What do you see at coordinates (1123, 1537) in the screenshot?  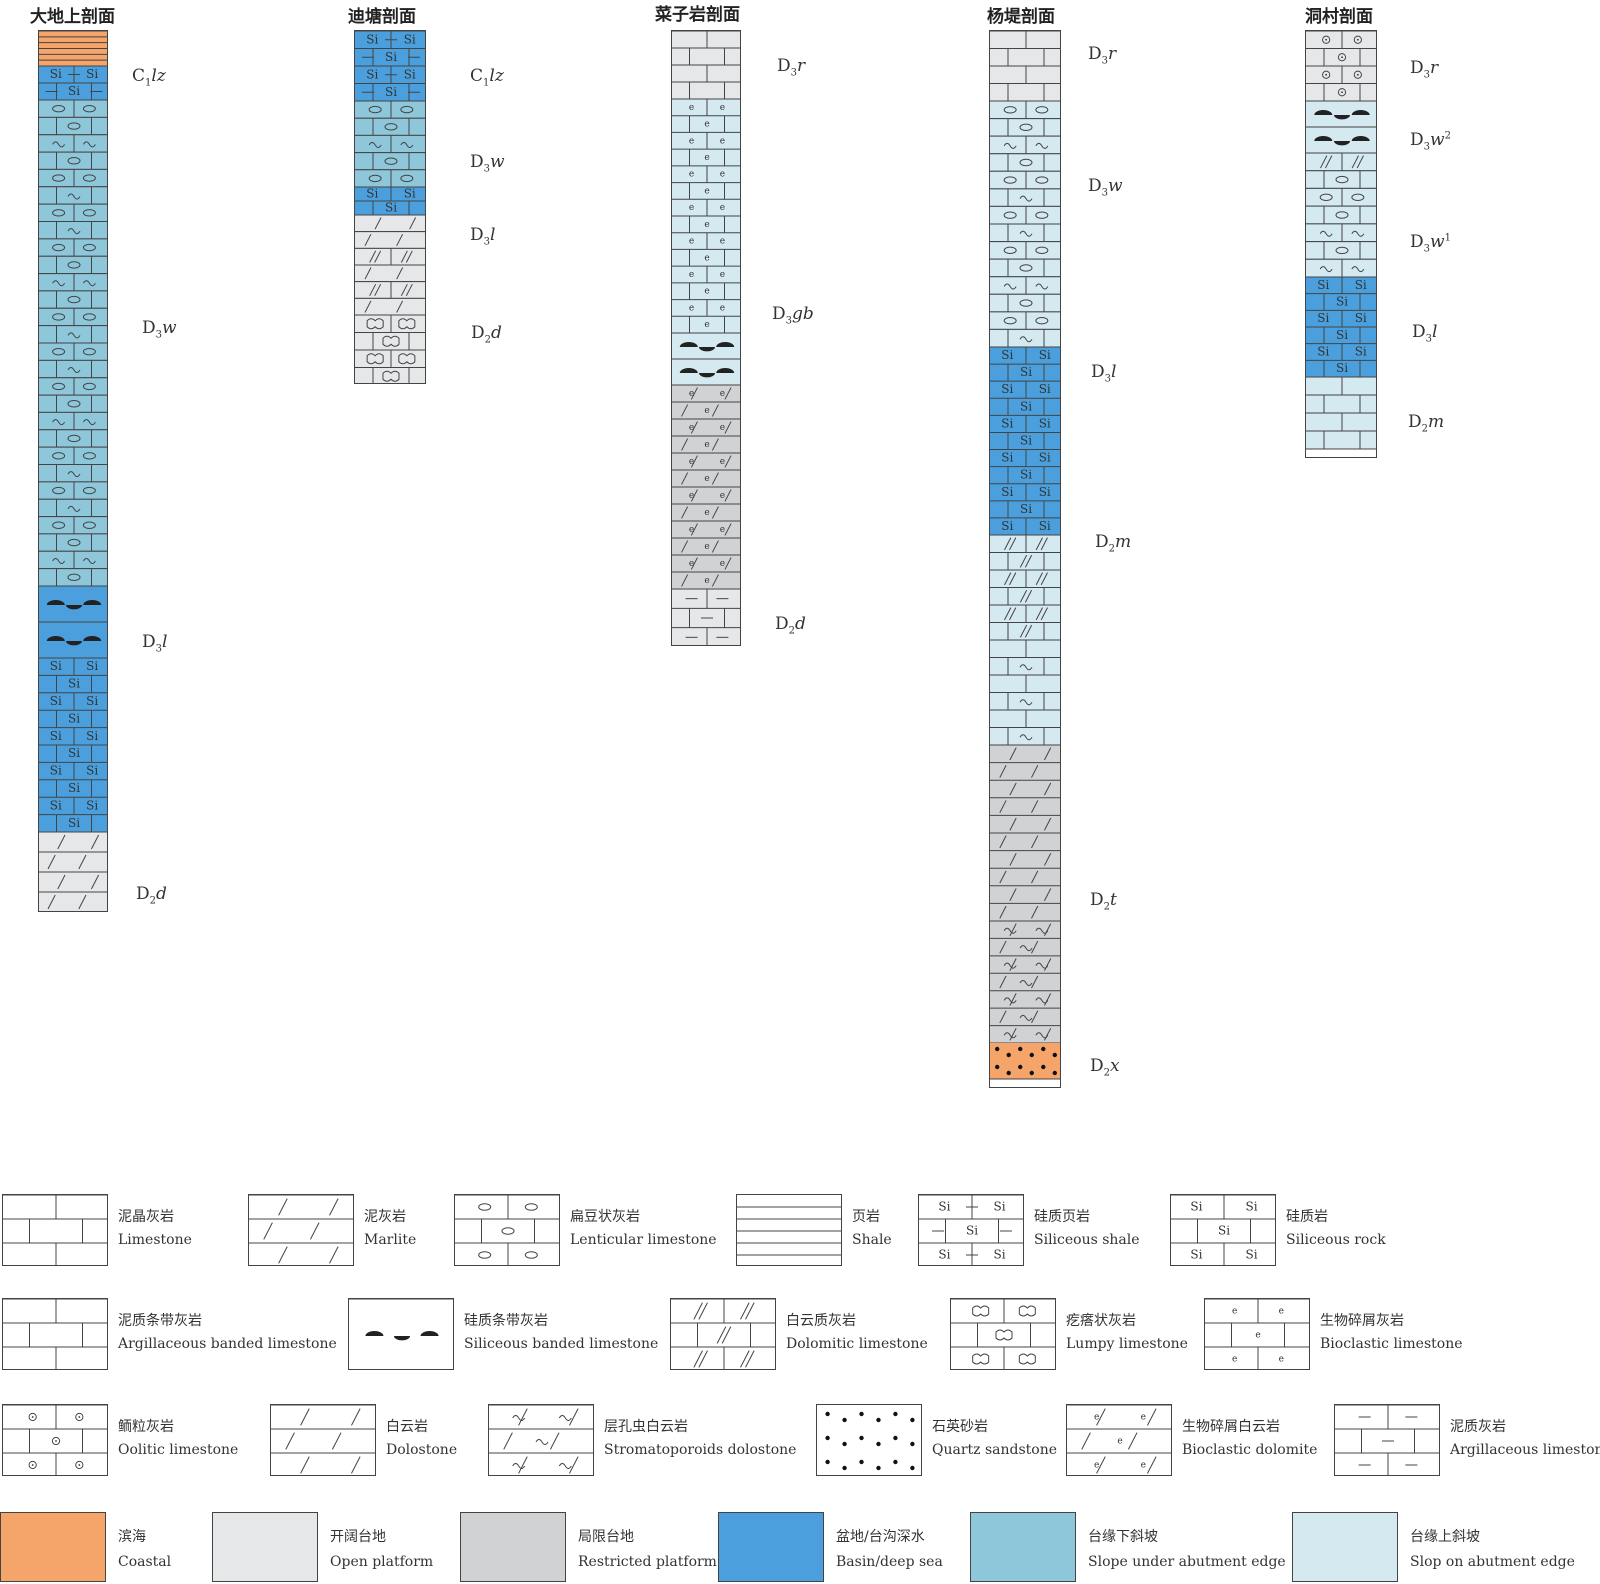 I see `environment-label-cn: 台缘下斜坡` at bounding box center [1123, 1537].